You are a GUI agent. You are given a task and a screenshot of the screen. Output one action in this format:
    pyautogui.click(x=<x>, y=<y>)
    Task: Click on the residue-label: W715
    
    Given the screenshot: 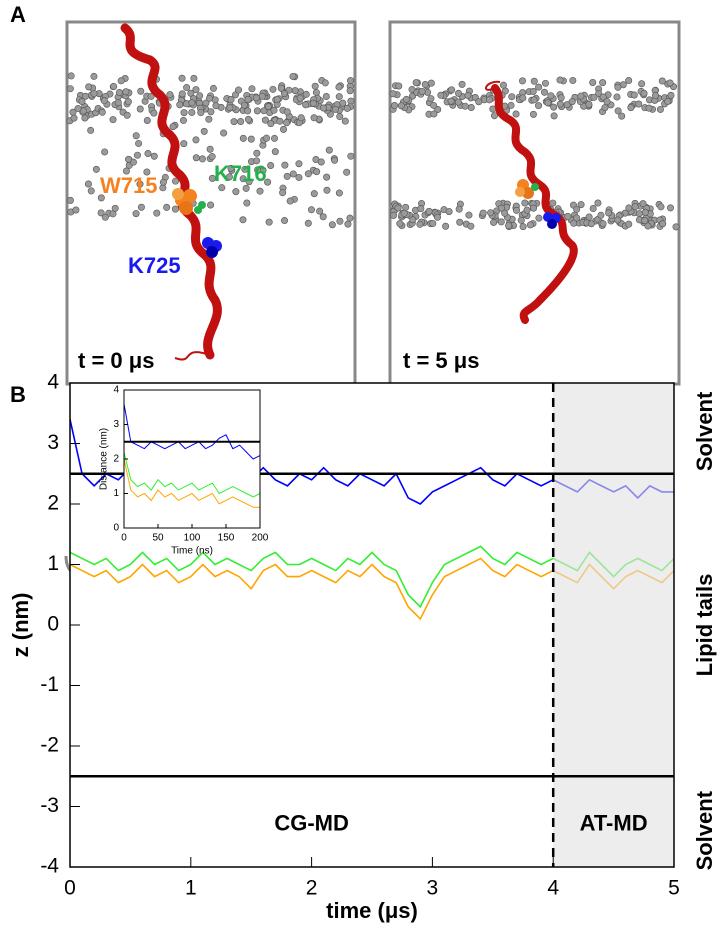 What is the action you would take?
    pyautogui.click(x=128, y=185)
    